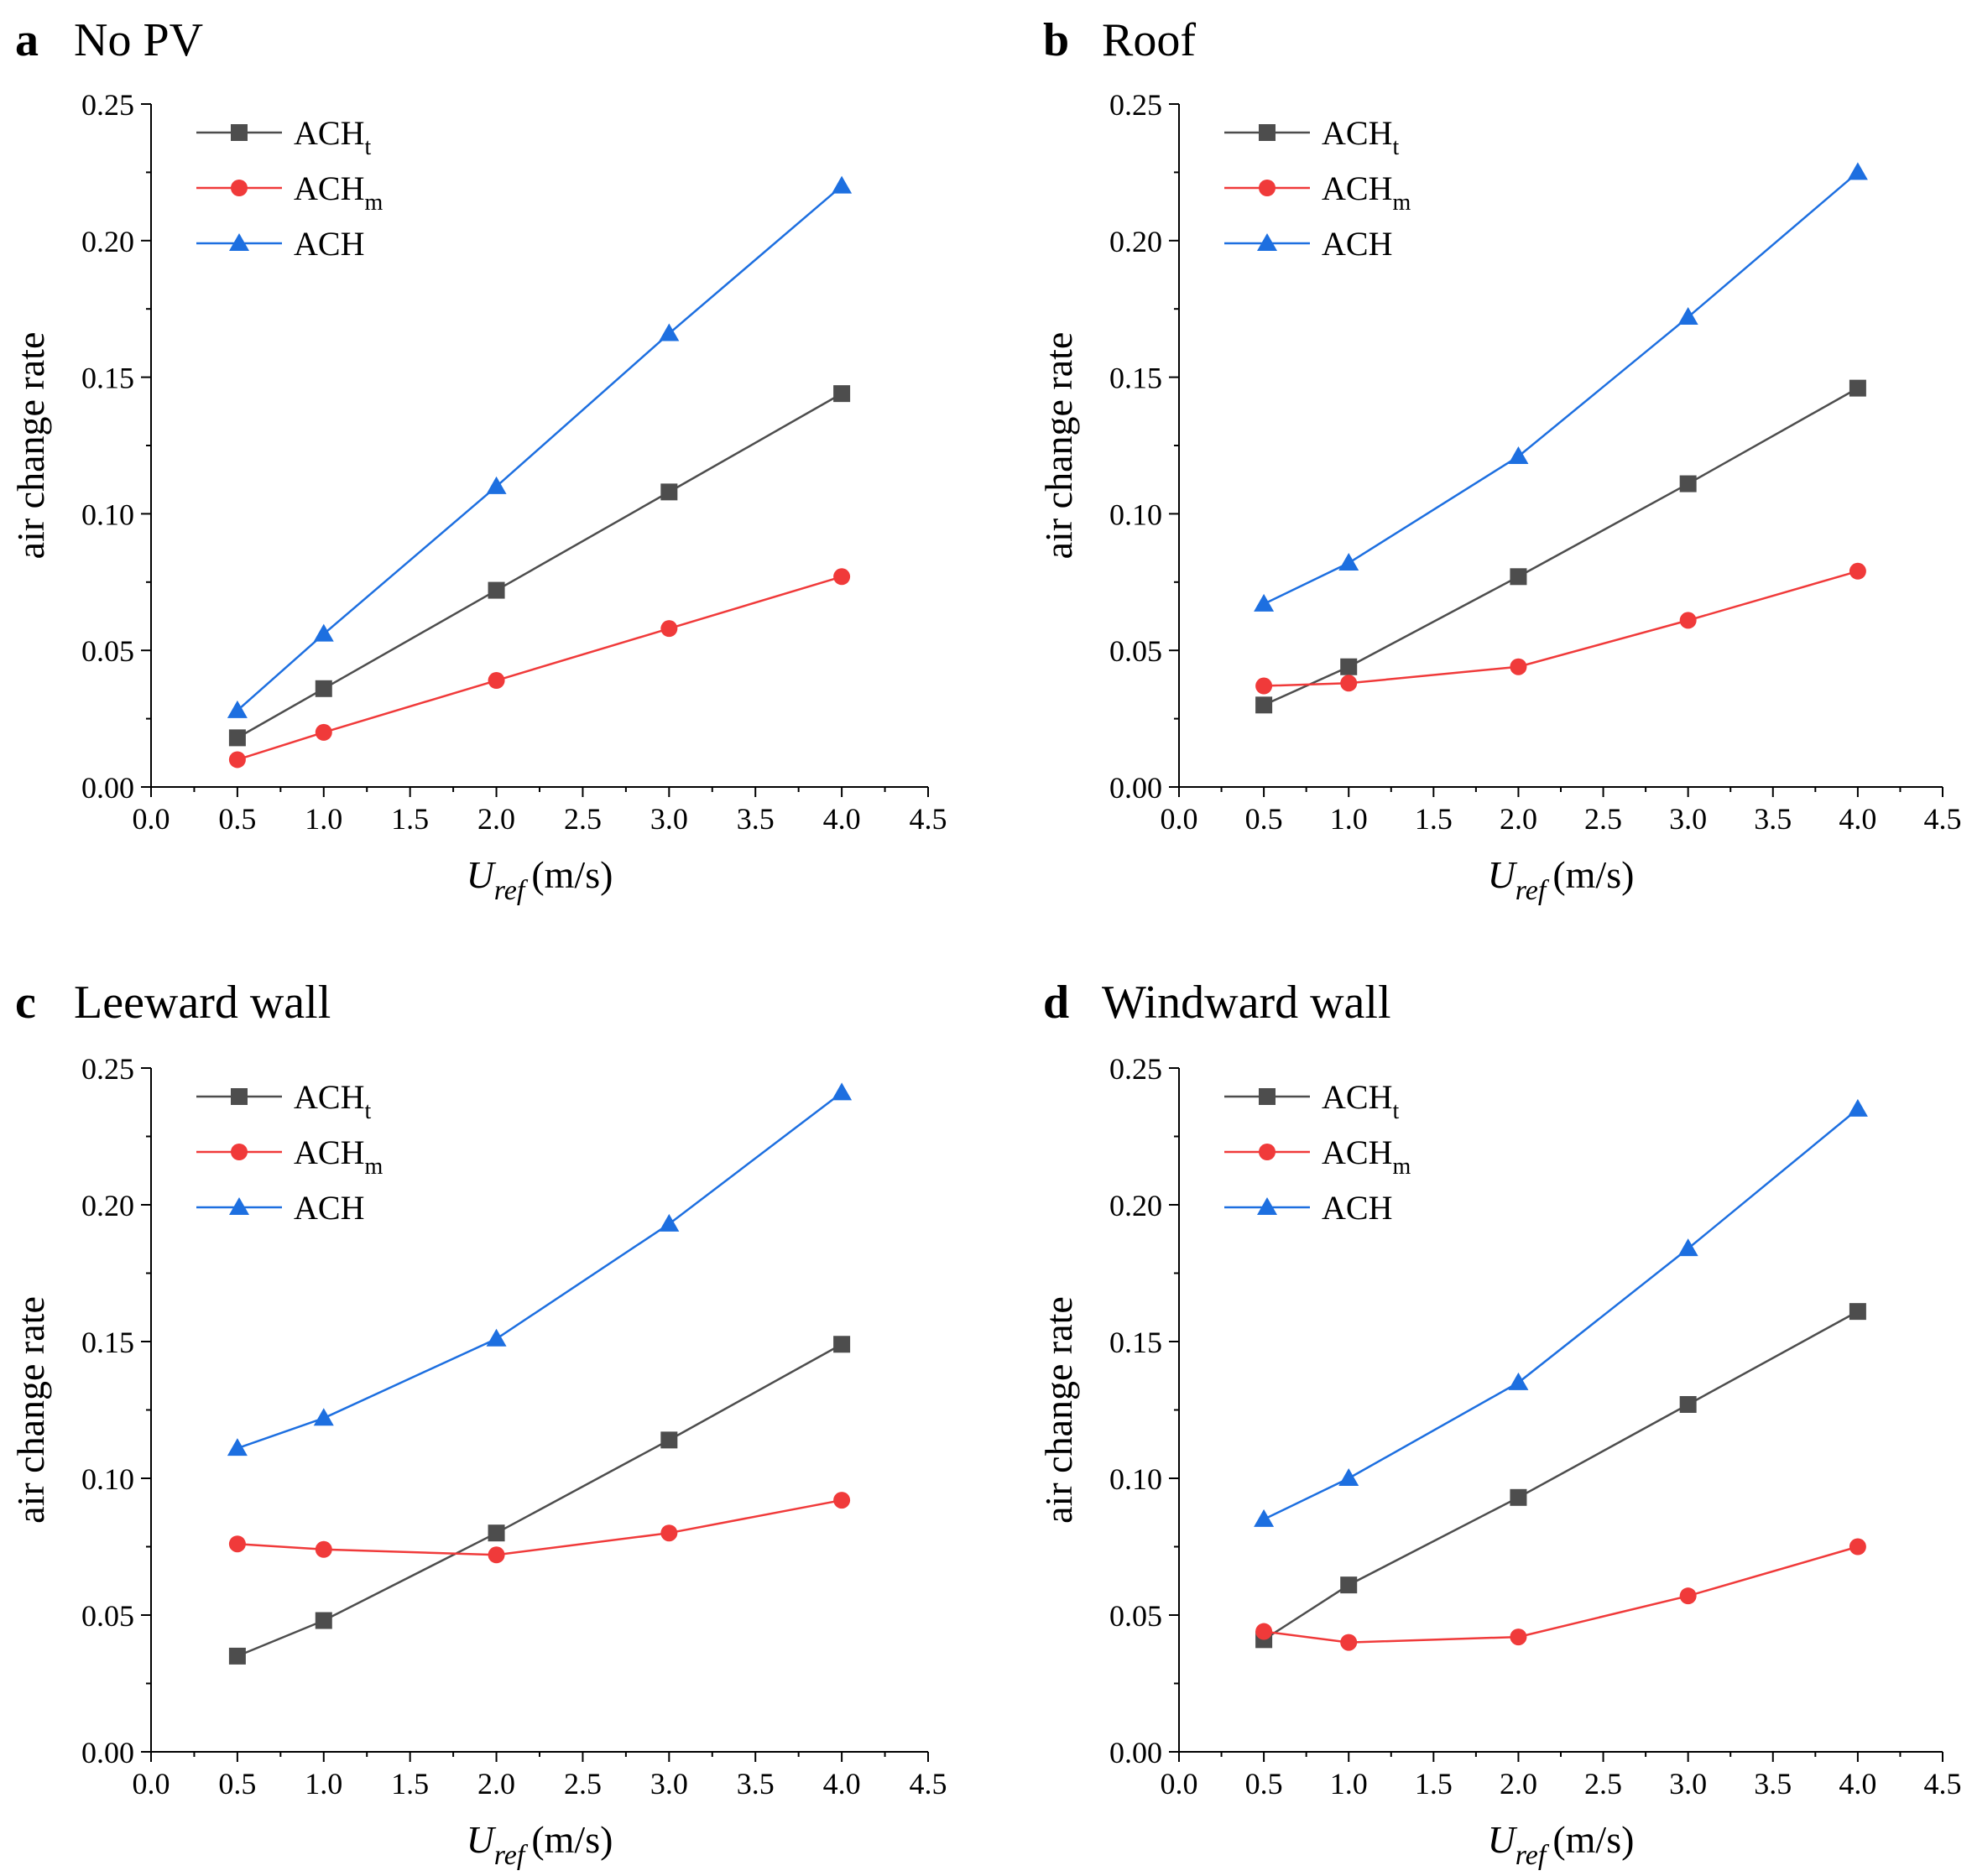  Describe the element at coordinates (1401, 203) in the screenshot. I see `legend-label-subscript: m` at that location.